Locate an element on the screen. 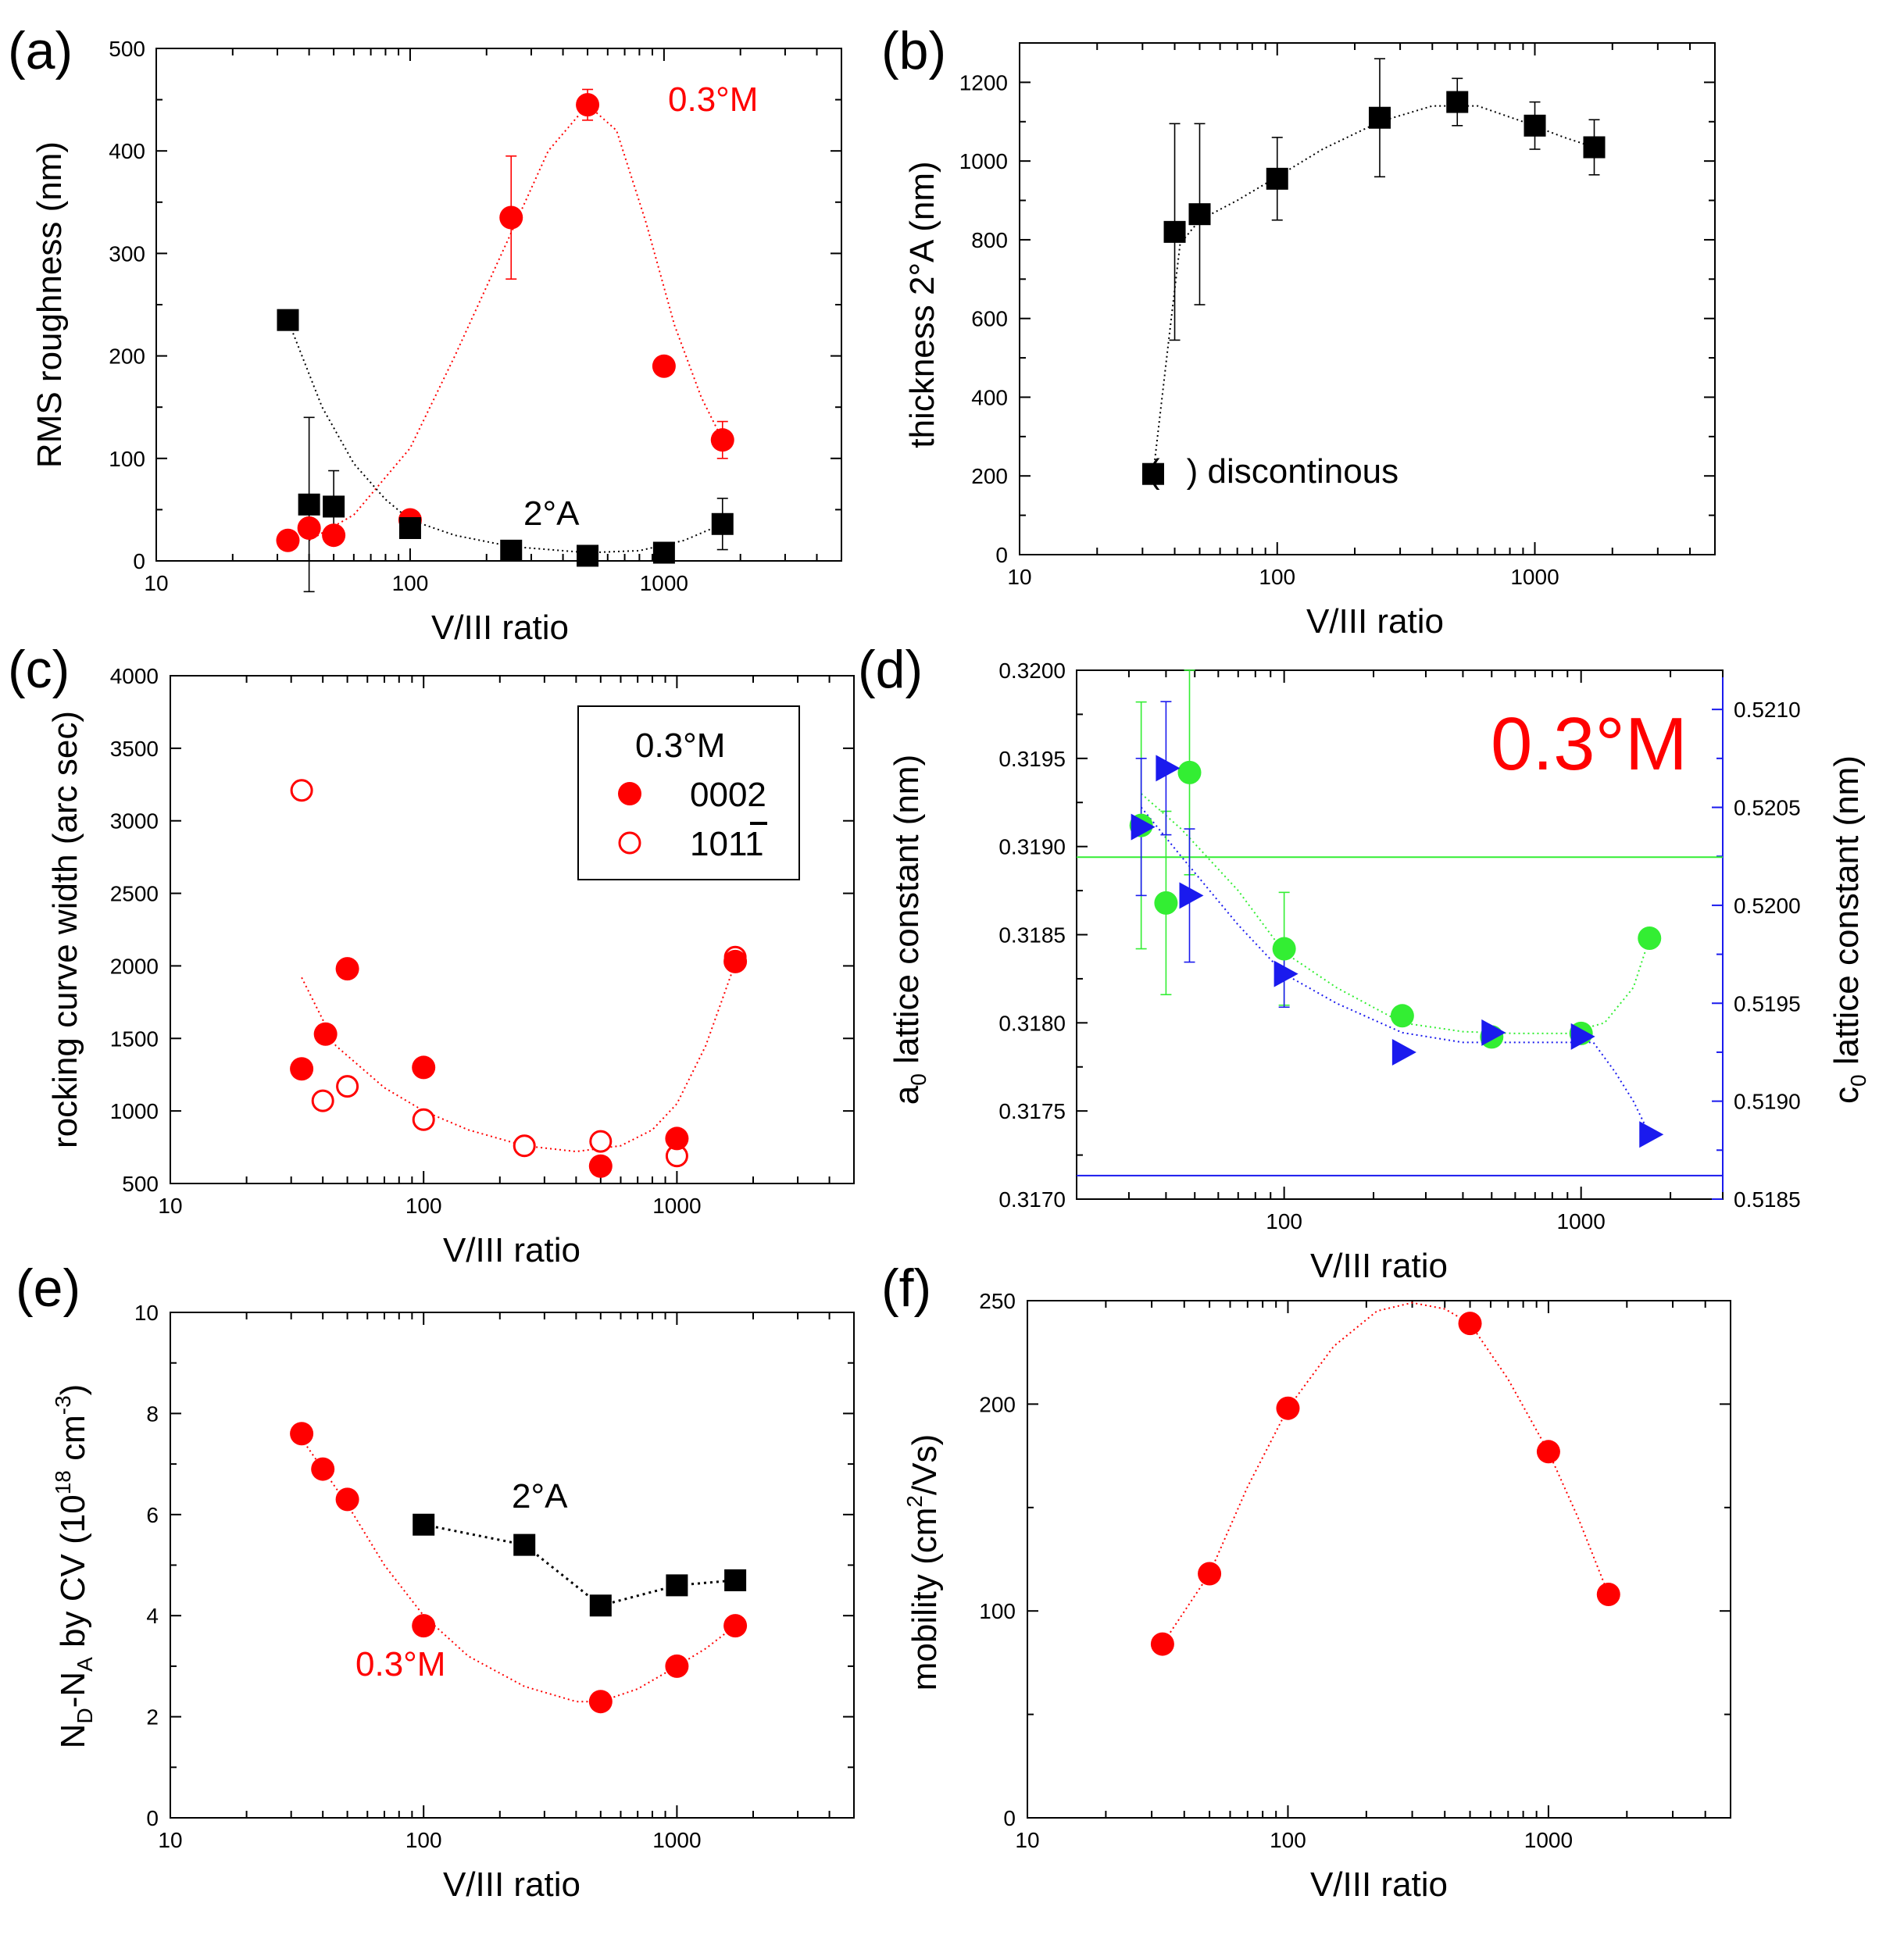 This screenshot has height=1935, width=1904. y-axis-label: RMS roughness (nm) is located at coordinates (49, 304).